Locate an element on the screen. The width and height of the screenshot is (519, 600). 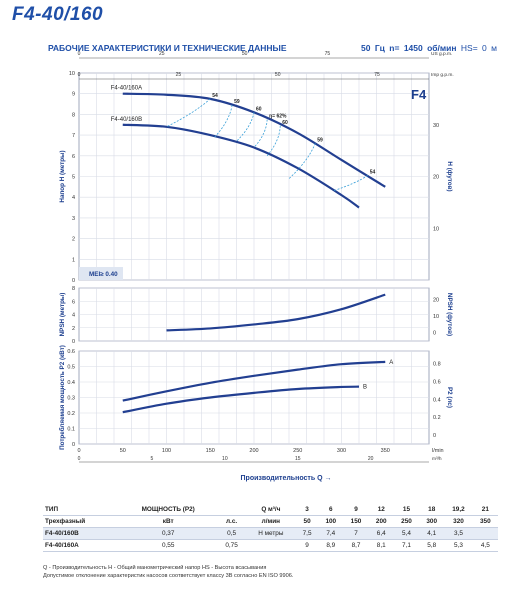
table-cell: 4,1 is located at coordinates (432, 533).